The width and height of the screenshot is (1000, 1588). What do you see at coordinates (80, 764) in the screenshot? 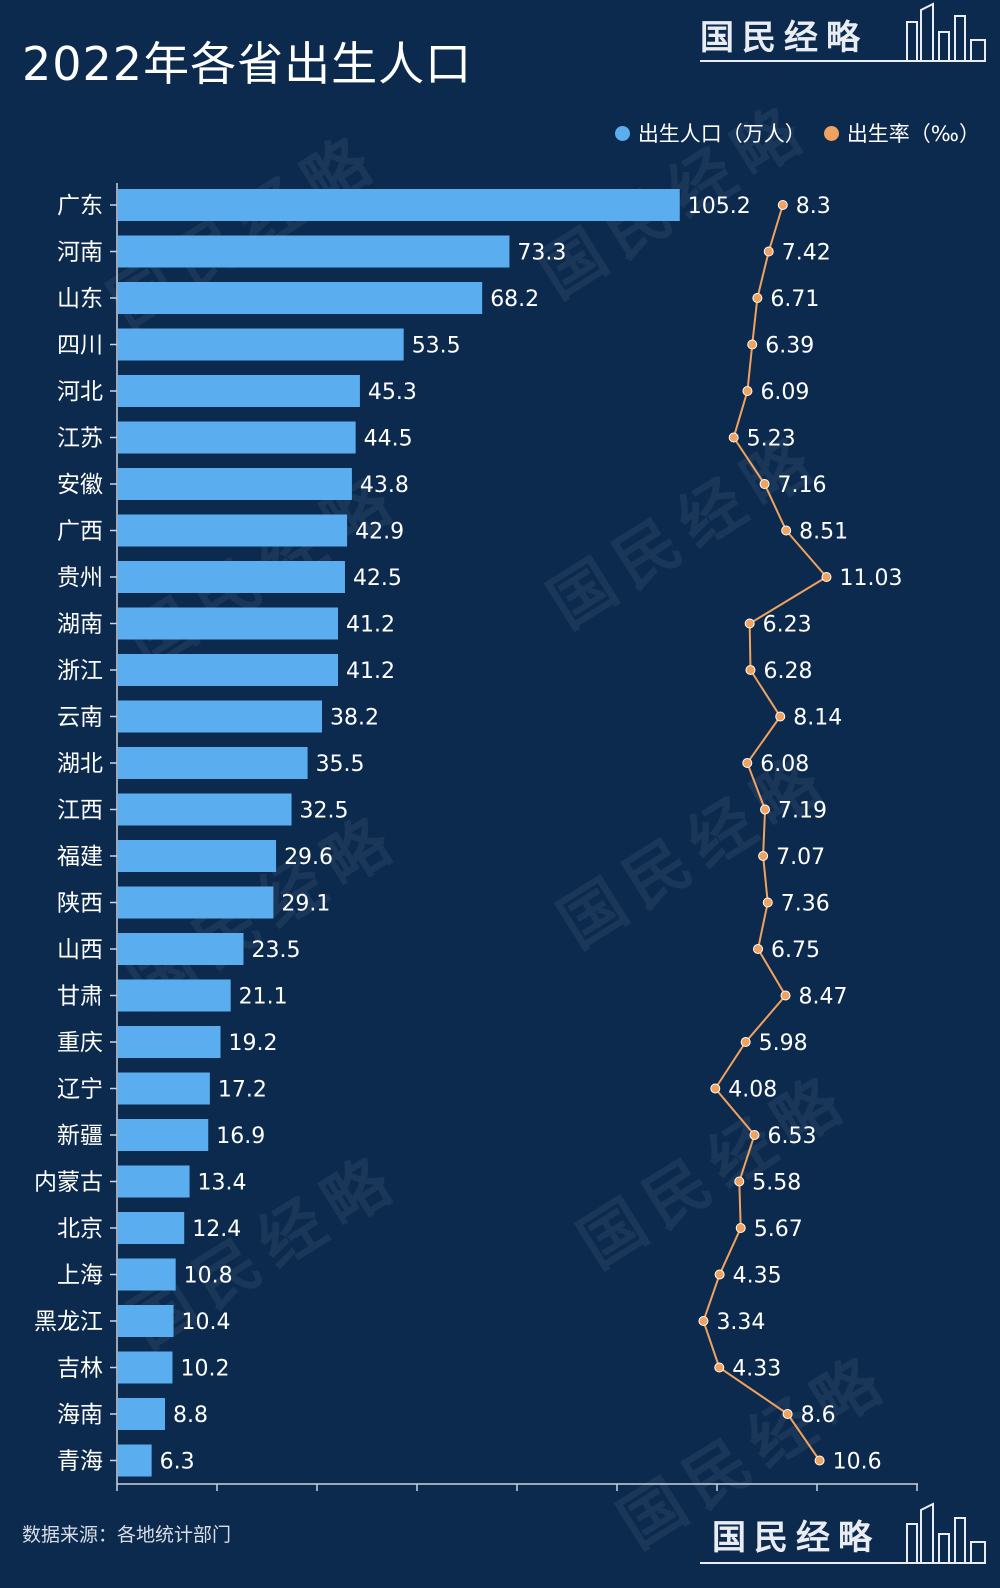
I see `category-label: 湖北` at bounding box center [80, 764].